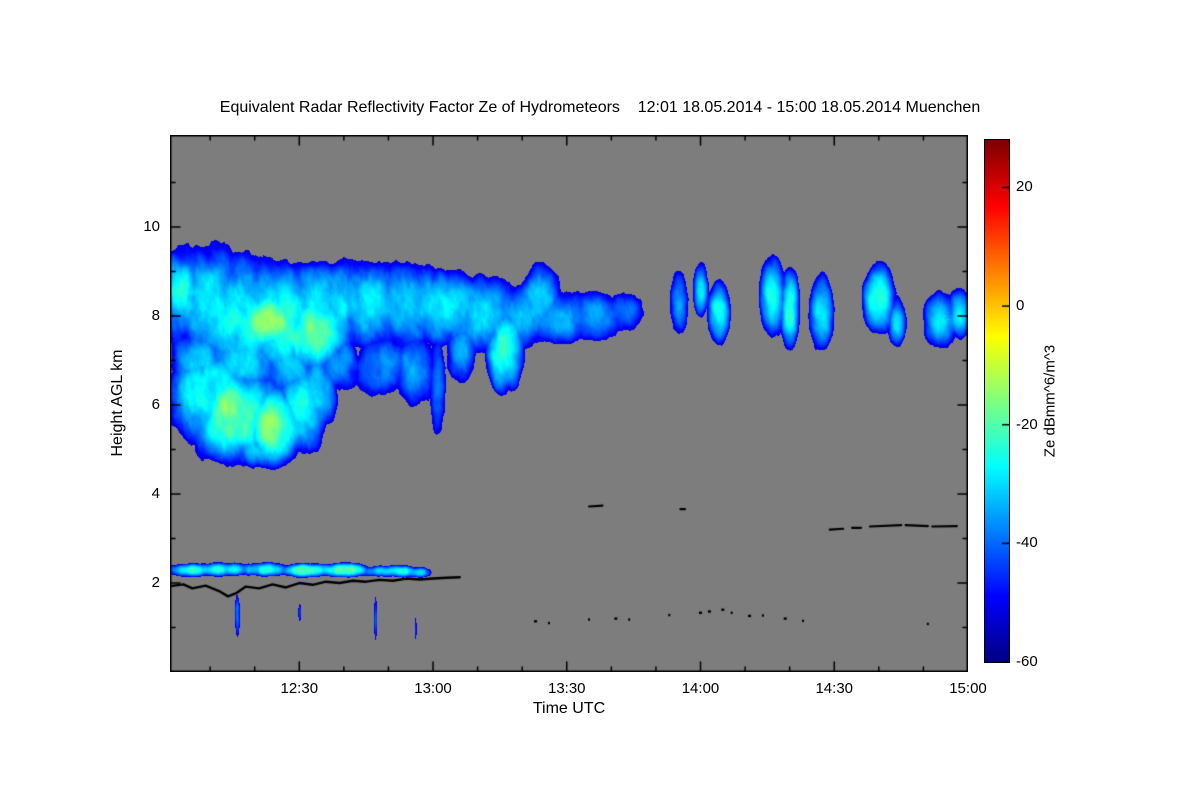 The height and width of the screenshot is (800, 1200). Describe the element at coordinates (1050, 401) in the screenshot. I see `colorbar-label: Ze dBmm^6/m^3` at that location.